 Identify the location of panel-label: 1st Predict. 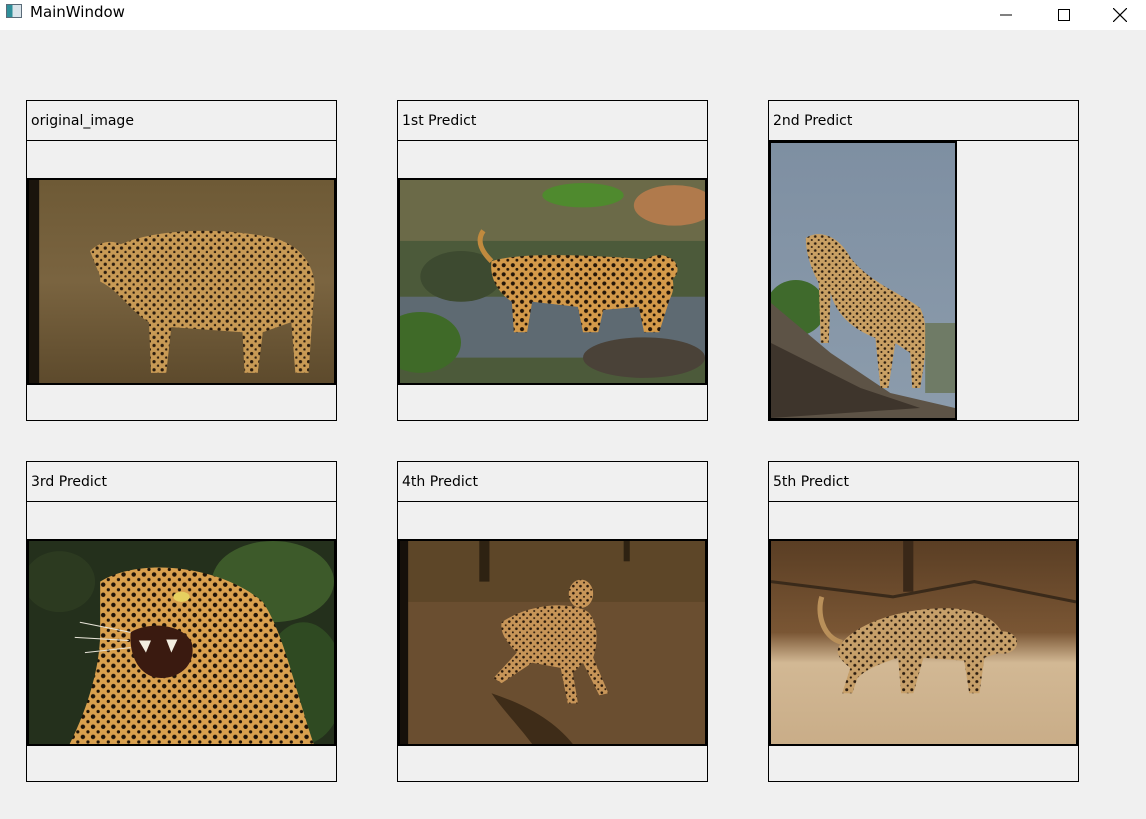
(552, 121).